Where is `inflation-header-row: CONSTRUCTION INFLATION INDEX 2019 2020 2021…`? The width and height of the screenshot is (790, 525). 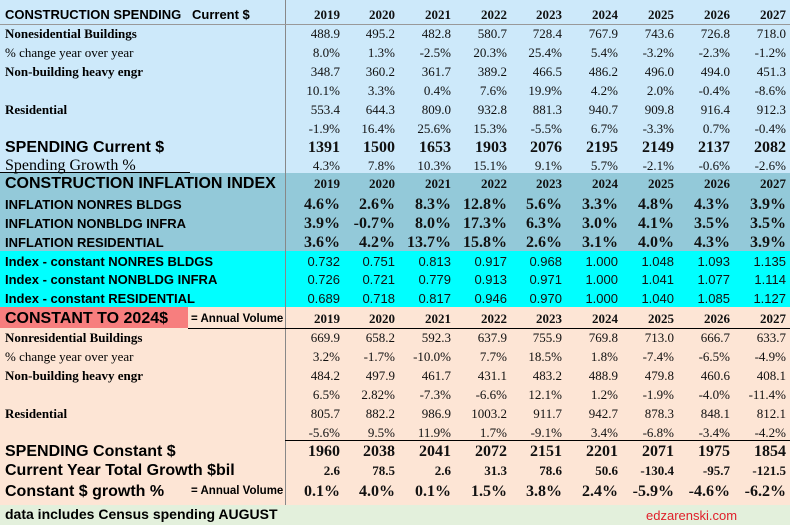 inflation-header-row: CONSTRUCTION INFLATION INDEX 2019 2020 2021… is located at coordinates (395, 183).